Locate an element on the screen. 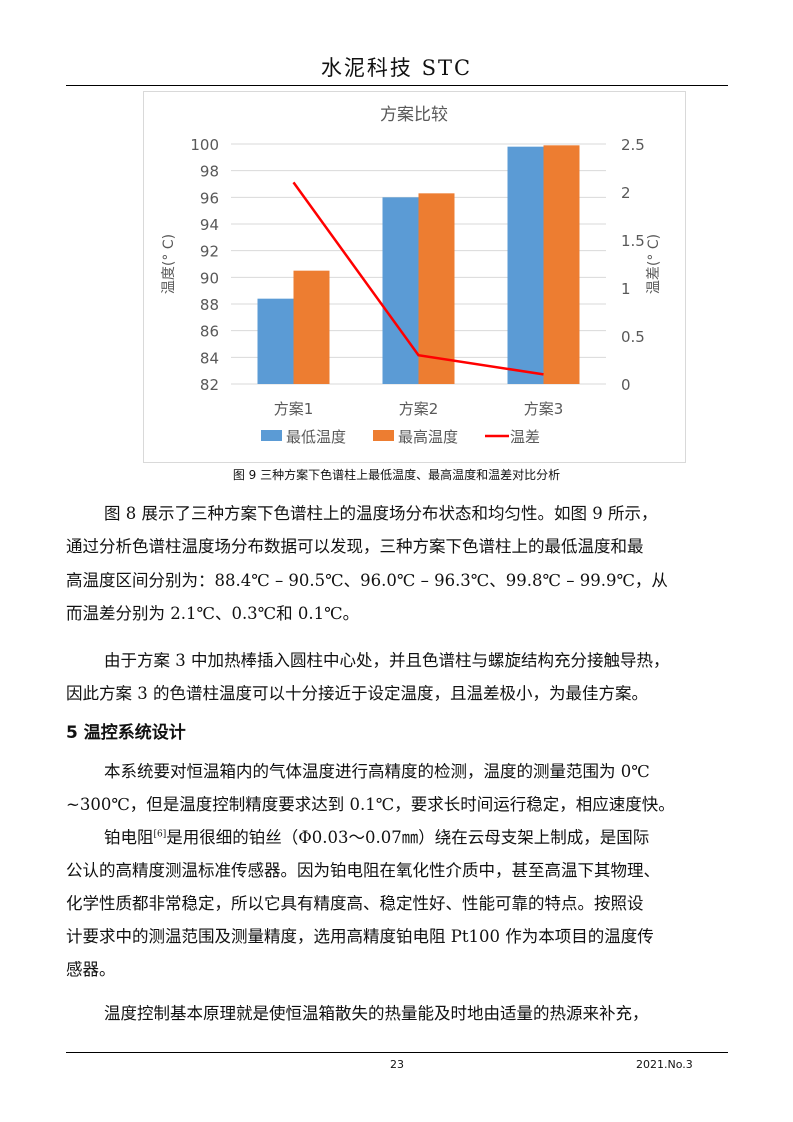 This screenshot has width=793, height=1122. y-tick-label: 100 is located at coordinates (204, 145).